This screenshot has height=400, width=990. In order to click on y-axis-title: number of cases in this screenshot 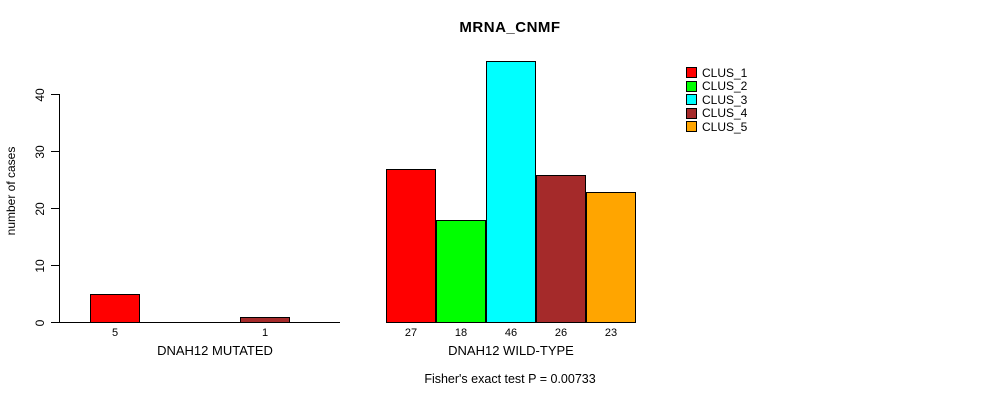, I will do `click(11, 191)`.